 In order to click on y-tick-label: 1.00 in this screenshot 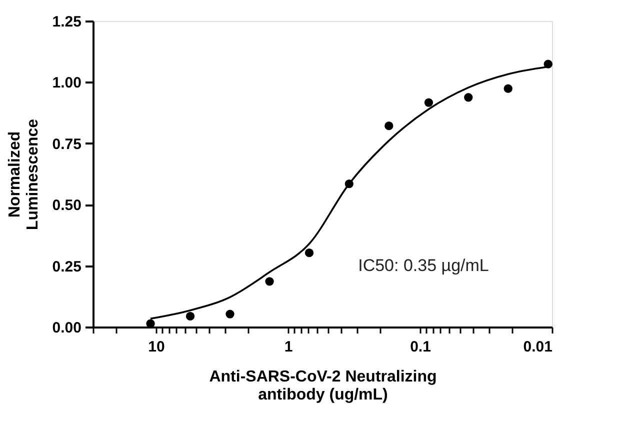, I will do `click(67, 83)`.